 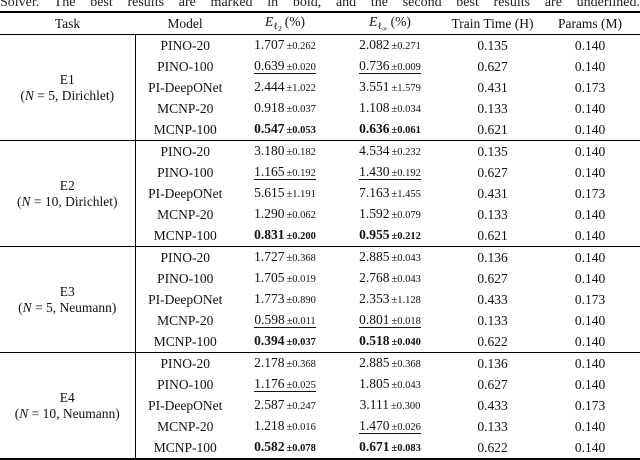 What do you see at coordinates (67, 23) in the screenshot?
I see `col-header-task: Task` at bounding box center [67, 23].